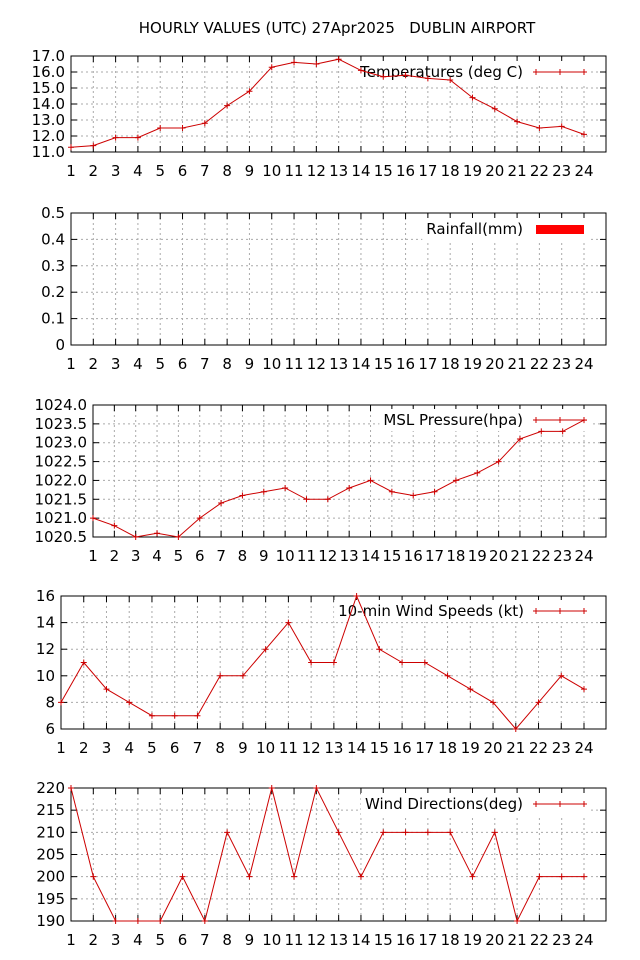  What do you see at coordinates (405, 171) in the screenshot?
I see `x-tick-label: 16` at bounding box center [405, 171].